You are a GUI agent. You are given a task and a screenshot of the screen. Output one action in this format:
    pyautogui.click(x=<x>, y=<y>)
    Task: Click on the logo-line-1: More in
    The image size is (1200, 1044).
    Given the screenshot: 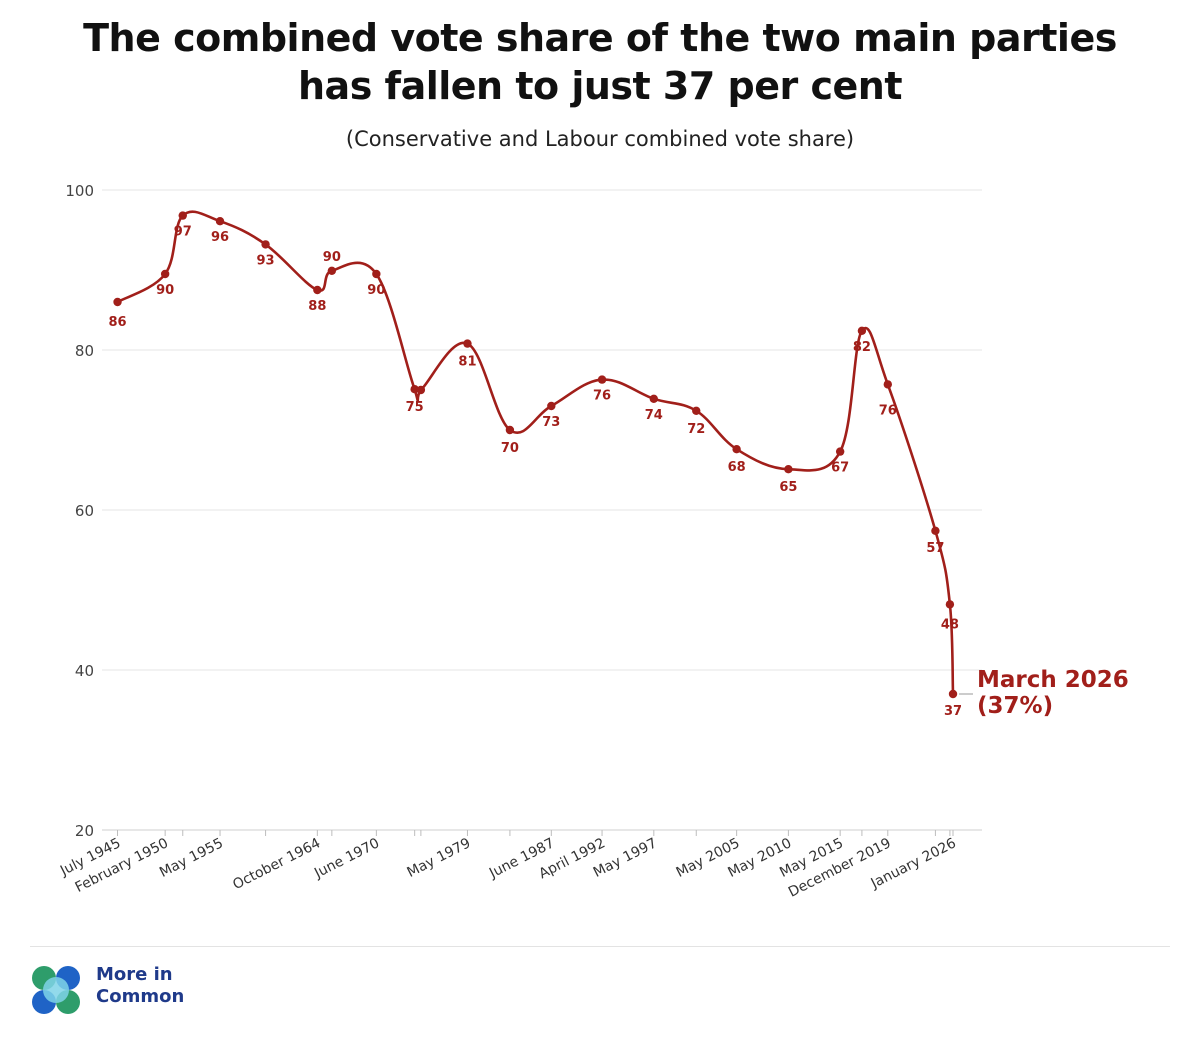 What is the action you would take?
    pyautogui.click(x=134, y=974)
    